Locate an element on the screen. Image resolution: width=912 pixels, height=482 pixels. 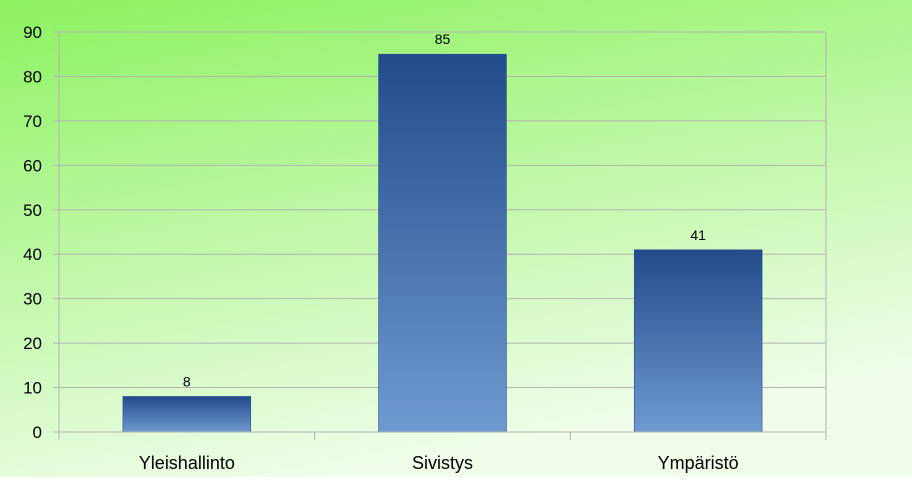
bar-sivistys is located at coordinates (442, 243).